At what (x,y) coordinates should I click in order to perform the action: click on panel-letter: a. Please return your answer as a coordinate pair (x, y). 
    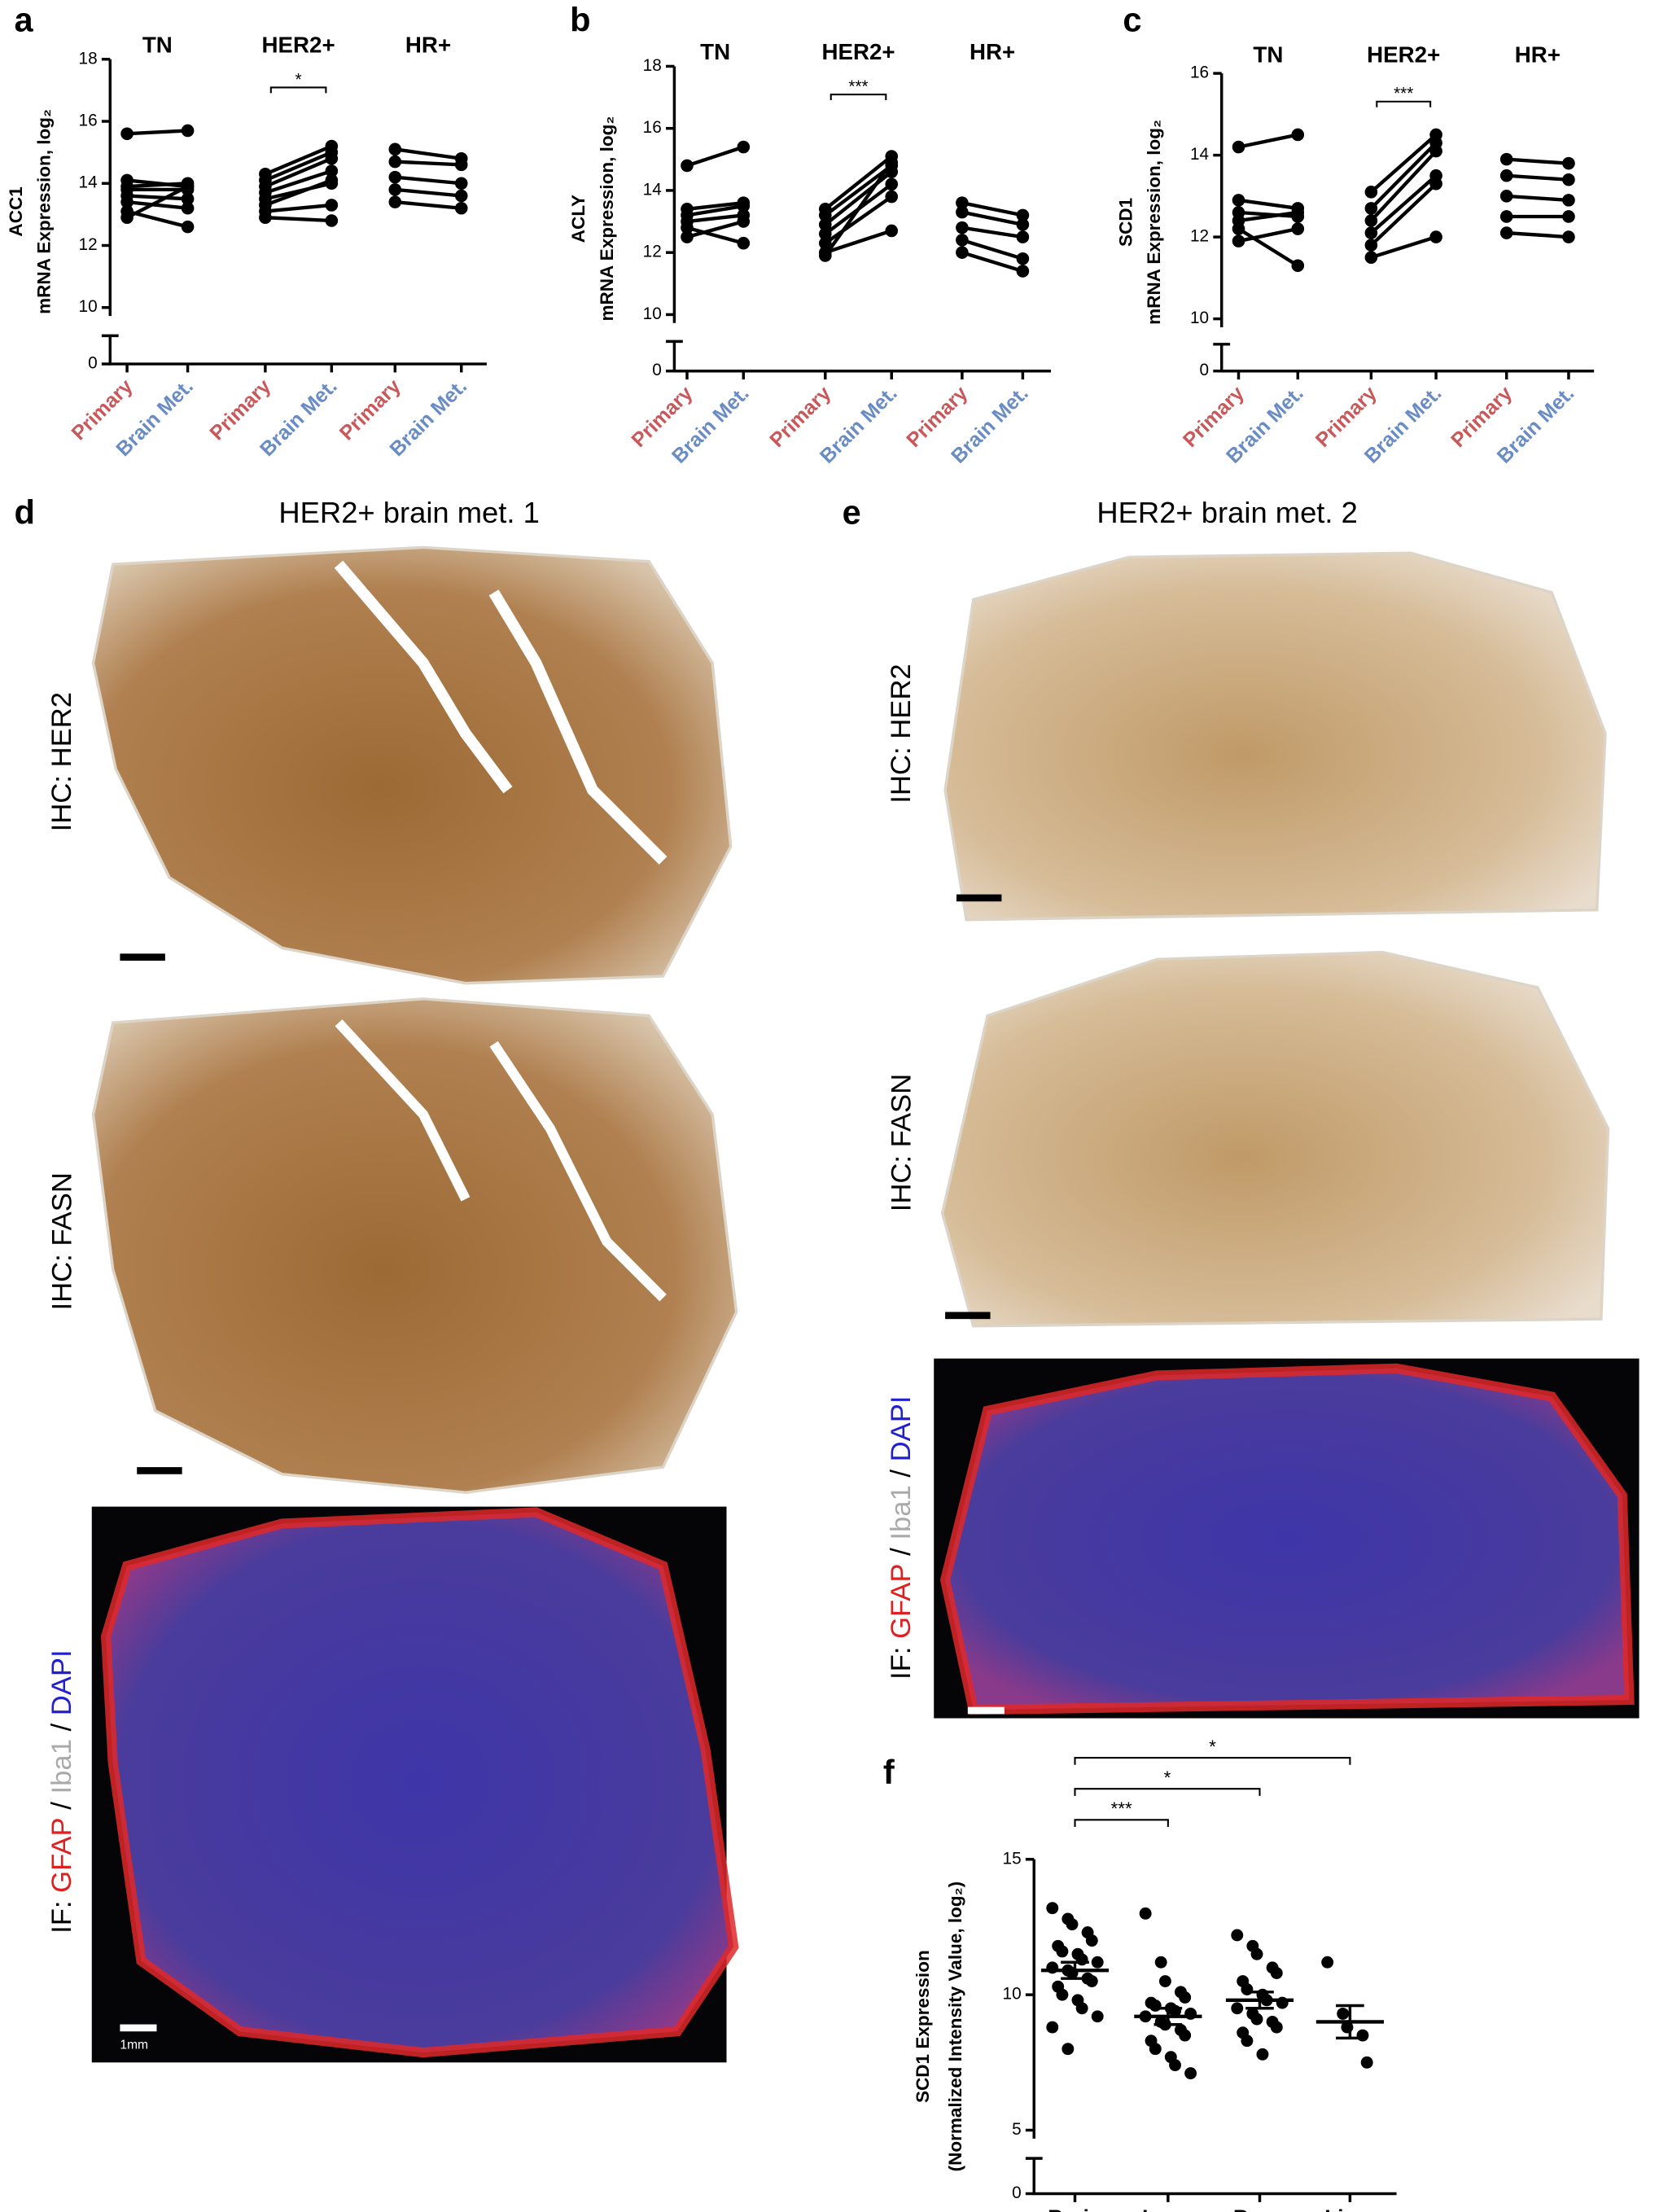
    Looking at the image, I should click on (23, 20).